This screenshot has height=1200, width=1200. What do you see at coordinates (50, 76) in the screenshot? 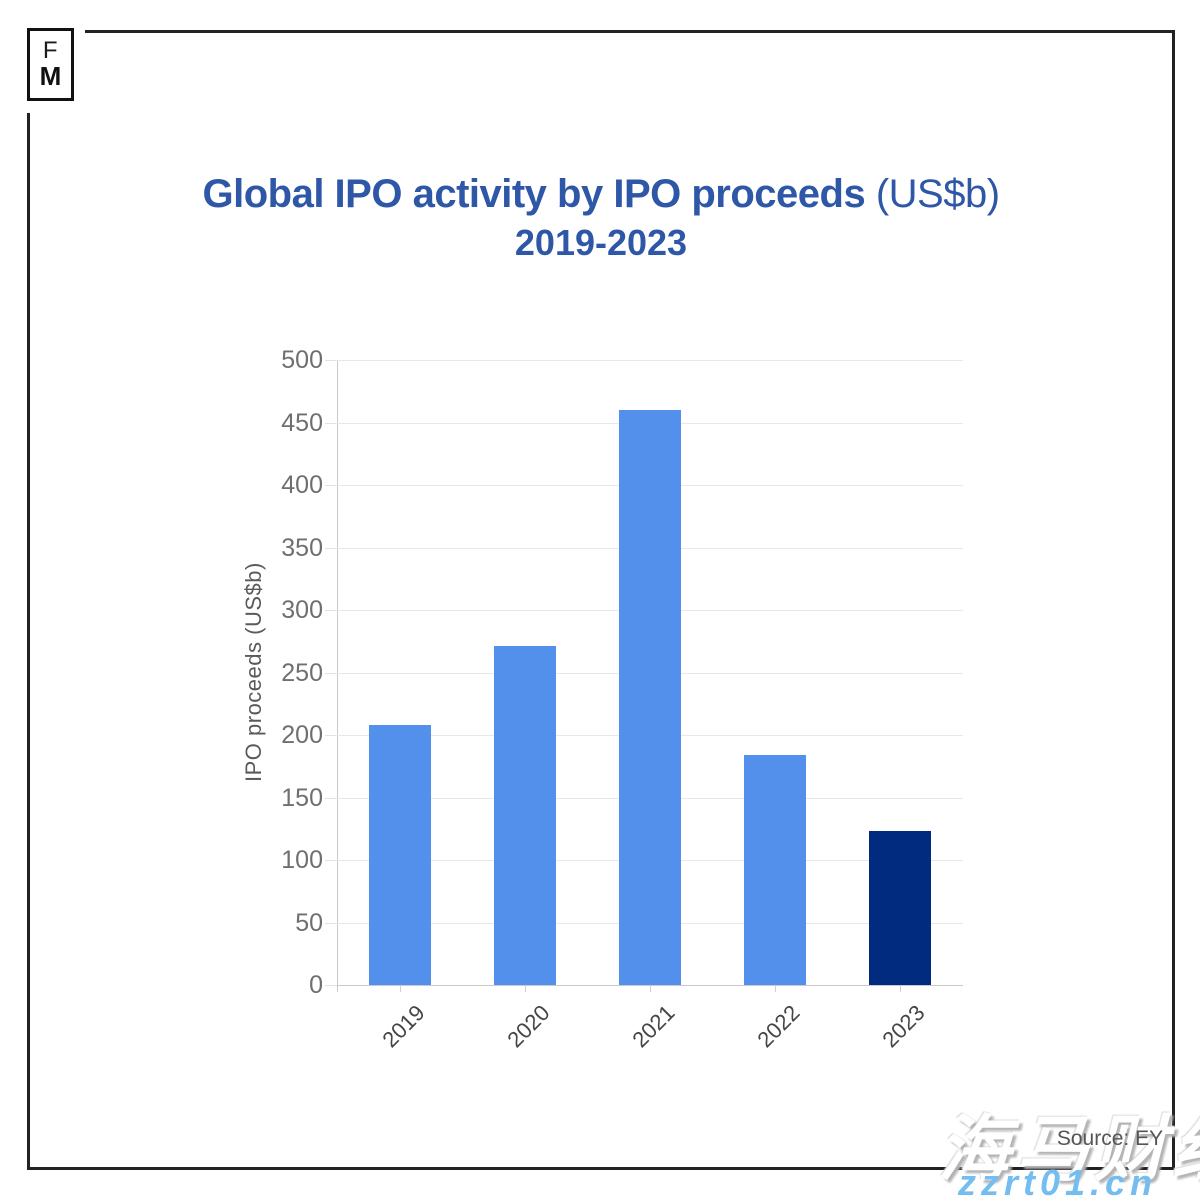
I see `logo-letter-m: M` at bounding box center [50, 76].